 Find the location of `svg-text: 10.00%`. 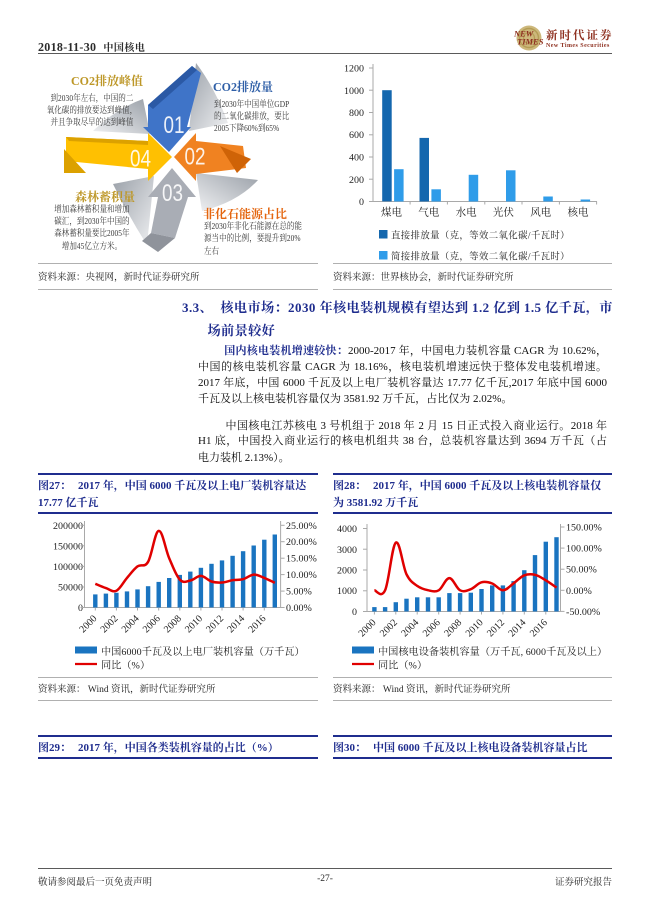

svg-text: 10.00% is located at coordinates (301, 575).